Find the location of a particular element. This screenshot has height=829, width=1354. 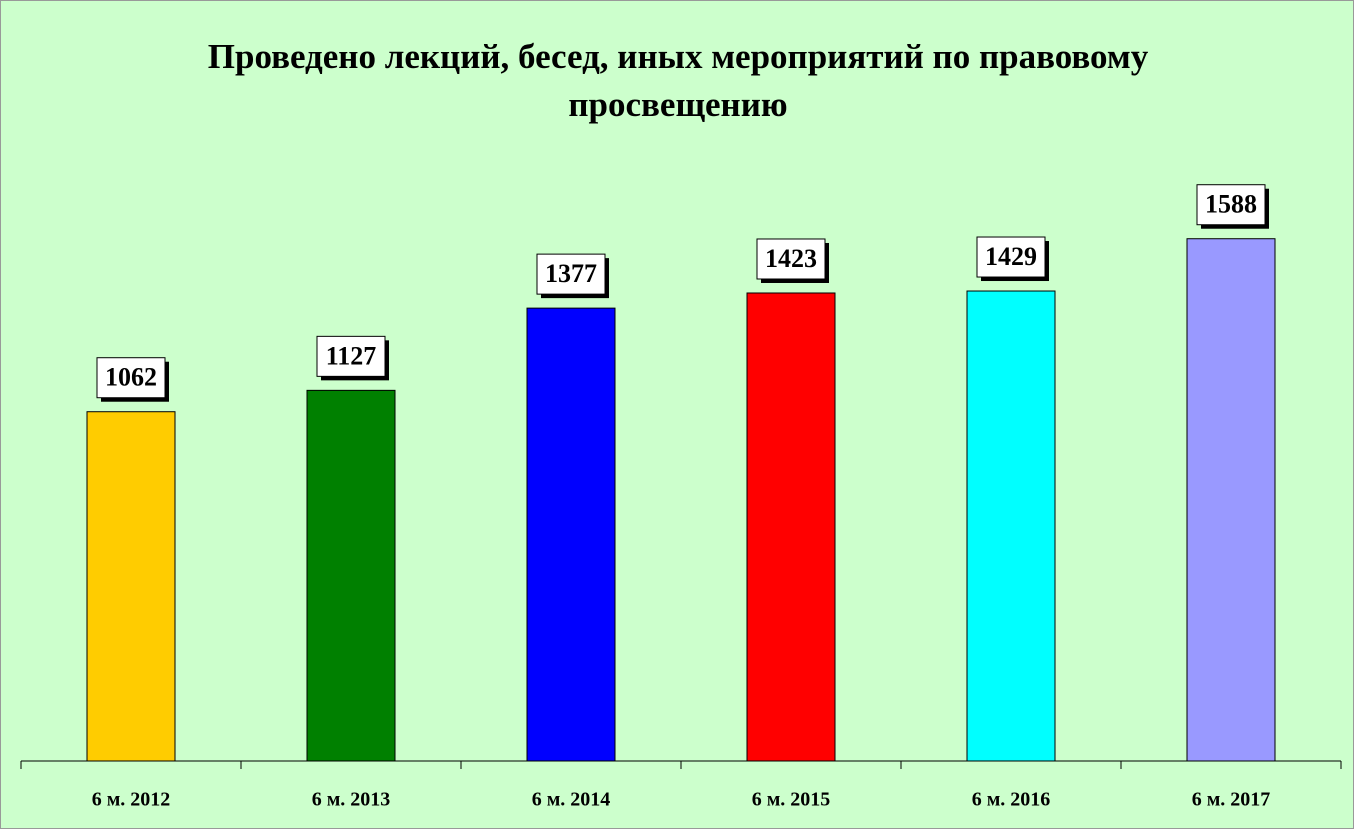

x-tick-label: 6 м. 2012 is located at coordinates (131, 800).